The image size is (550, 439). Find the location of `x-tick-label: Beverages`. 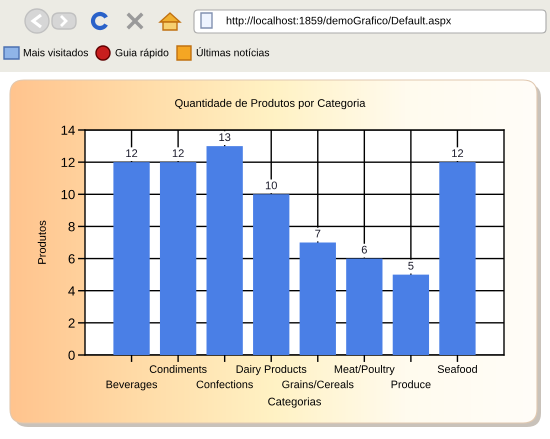

x-tick-label: Beverages is located at coordinates (132, 385).